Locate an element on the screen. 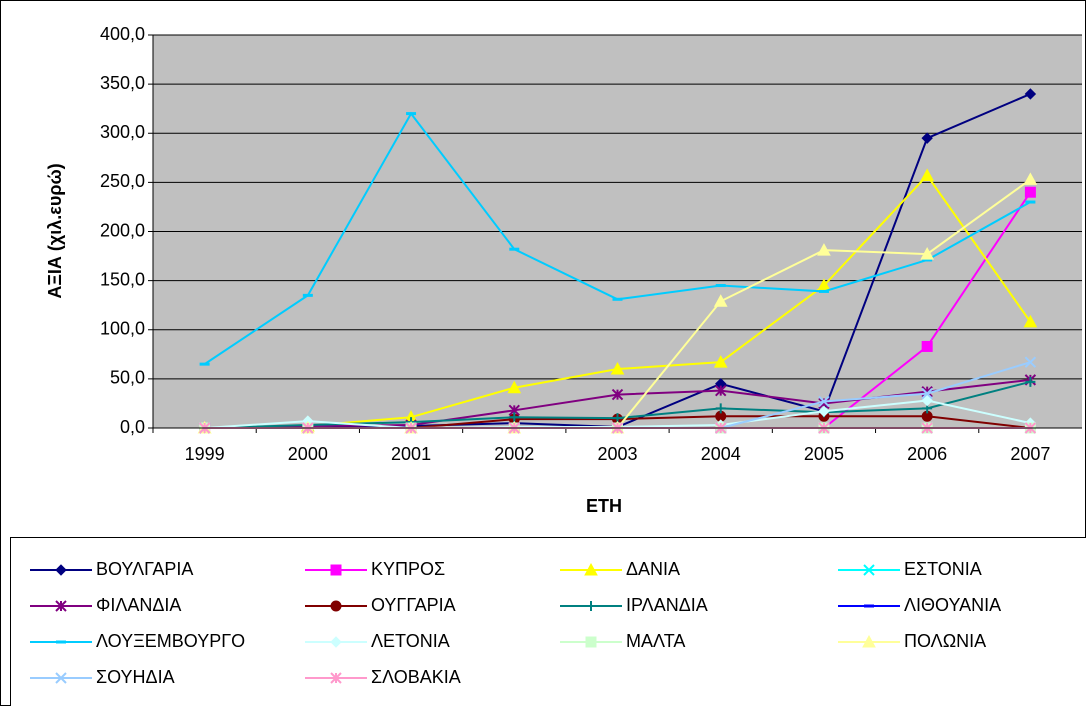 The height and width of the screenshot is (706, 1086). legend-label: ΙΡΛΑΝΔΙΑ is located at coordinates (667, 605).